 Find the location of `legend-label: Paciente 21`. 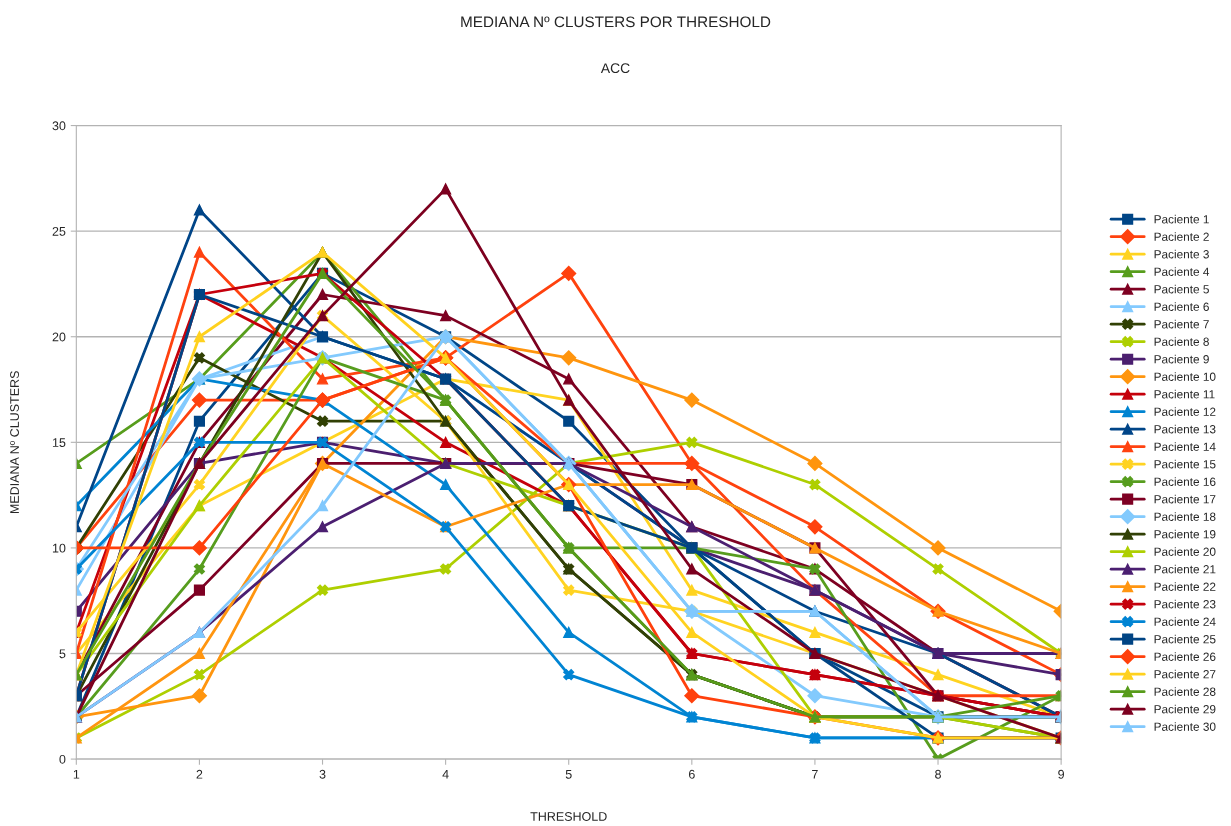

legend-label: Paciente 21 is located at coordinates (1185, 569).